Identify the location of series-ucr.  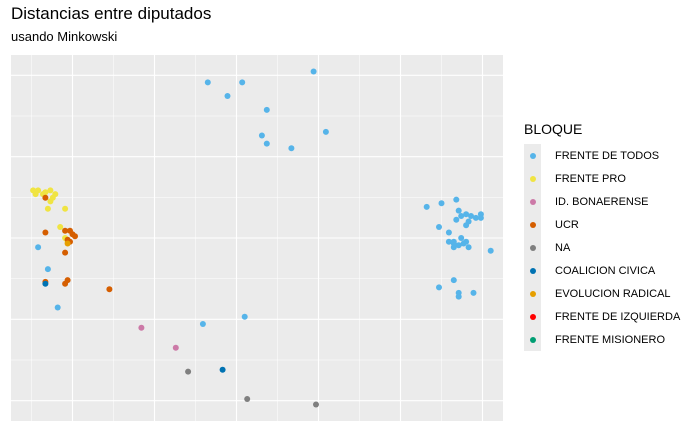
(77, 243).